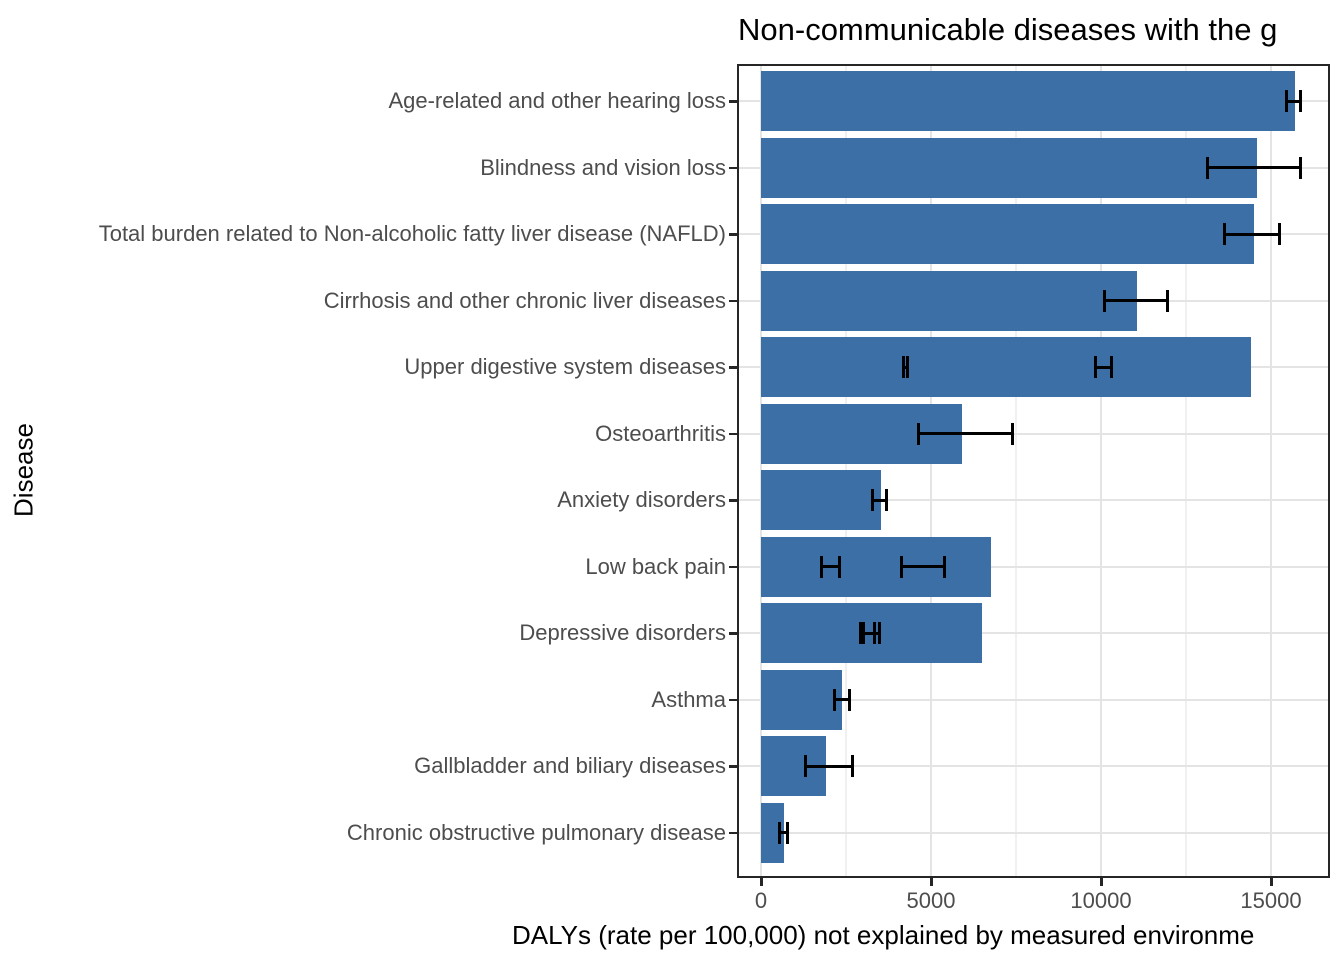 This screenshot has height=960, width=1344. What do you see at coordinates (603, 167) in the screenshot?
I see `y-tick-label: Blindness and vision loss` at bounding box center [603, 167].